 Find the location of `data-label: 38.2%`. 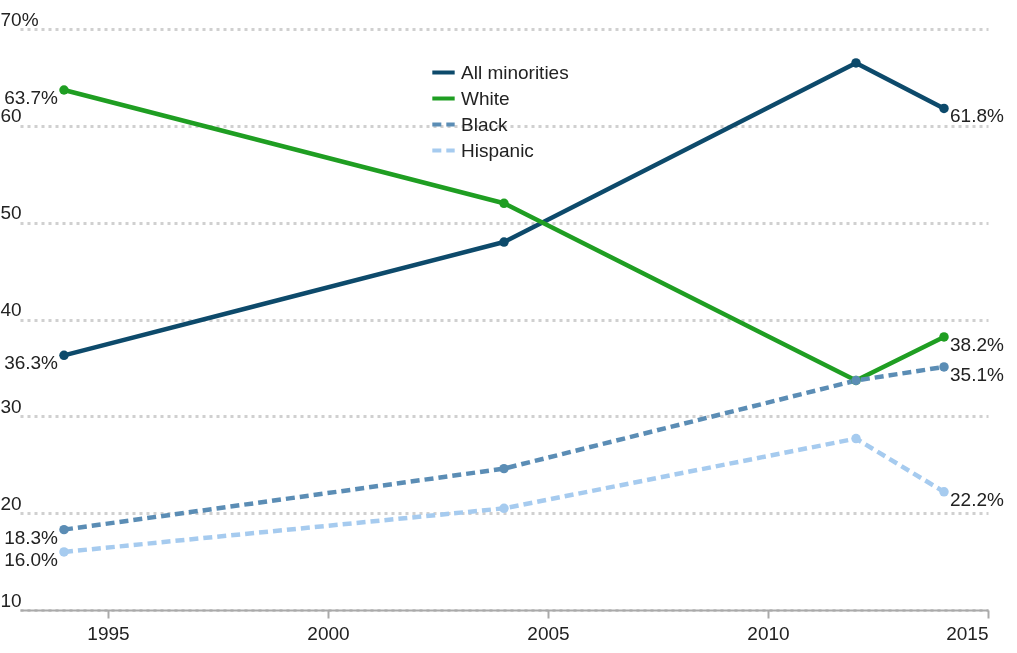

data-label: 38.2% is located at coordinates (977, 344).